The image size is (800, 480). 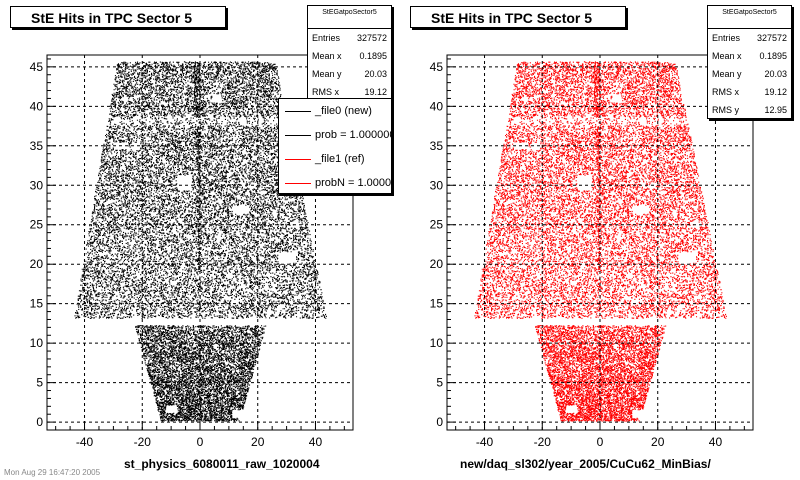 I want to click on x-axis-title: st_physics_6080011_raw_1020004, so click(x=222, y=464).